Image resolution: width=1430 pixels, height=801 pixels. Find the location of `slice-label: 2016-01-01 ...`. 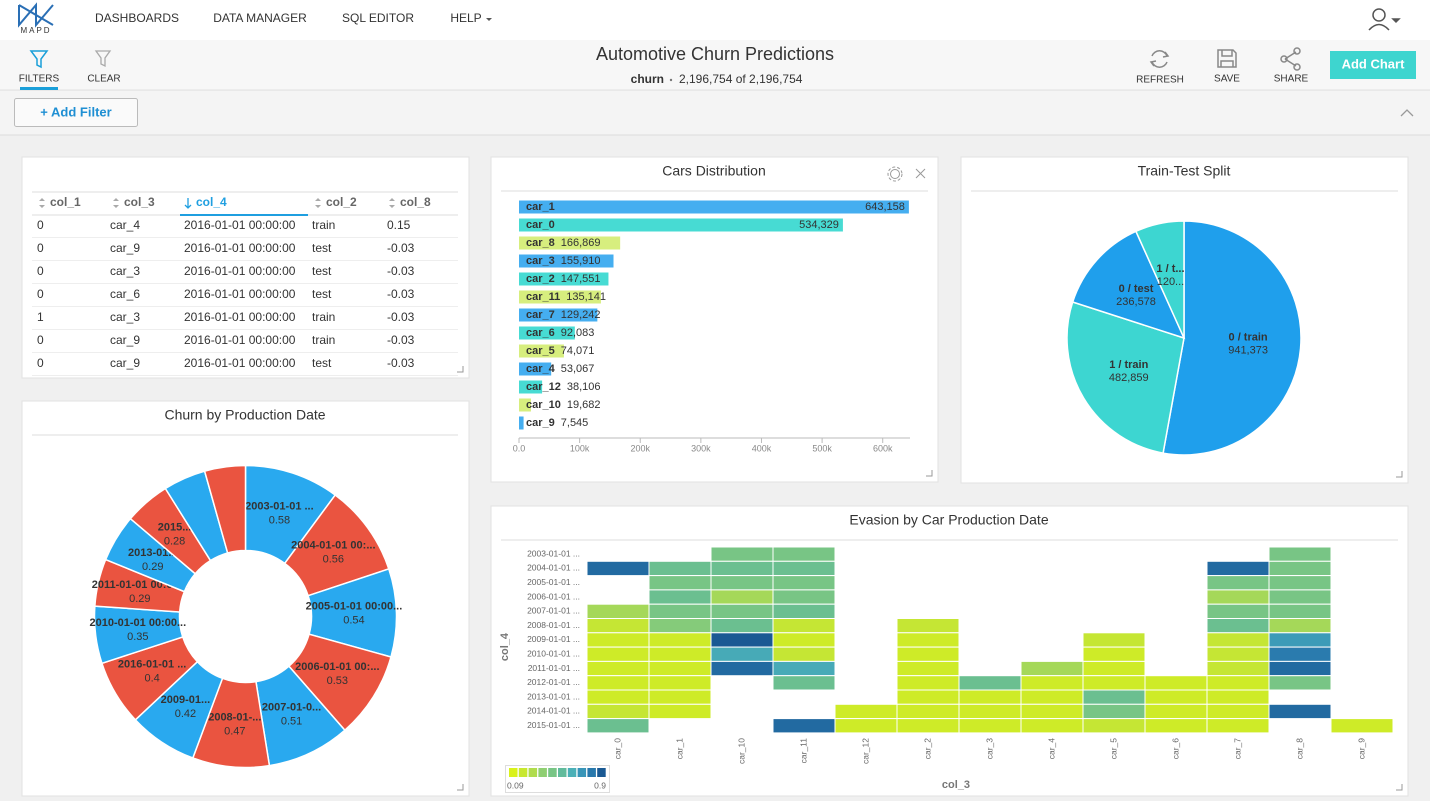

slice-label: 2016-01-01 ... is located at coordinates (152, 665).